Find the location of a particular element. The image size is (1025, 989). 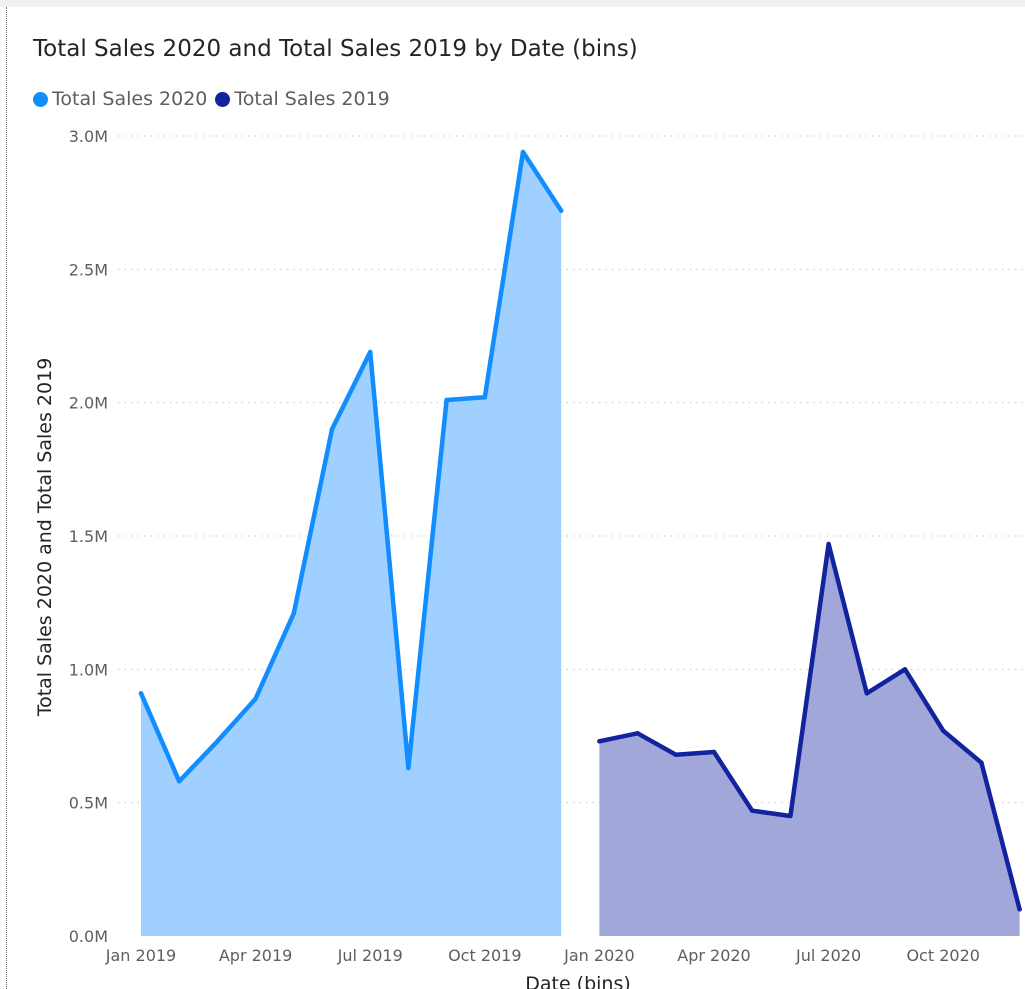

y-axis: 0.0M 0.5M 1.0M 1.5M 2.0M 2.5M 3.0M is located at coordinates (88, 536).